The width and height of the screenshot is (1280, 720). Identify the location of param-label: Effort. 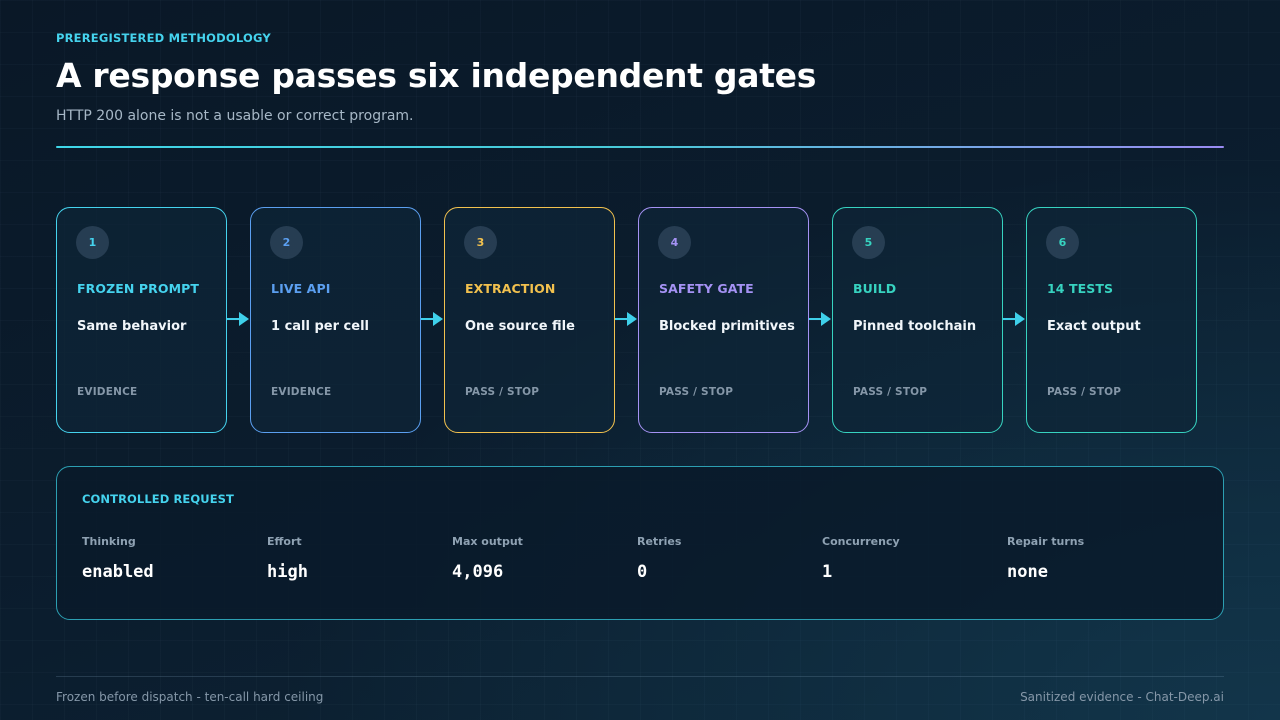
(284, 541).